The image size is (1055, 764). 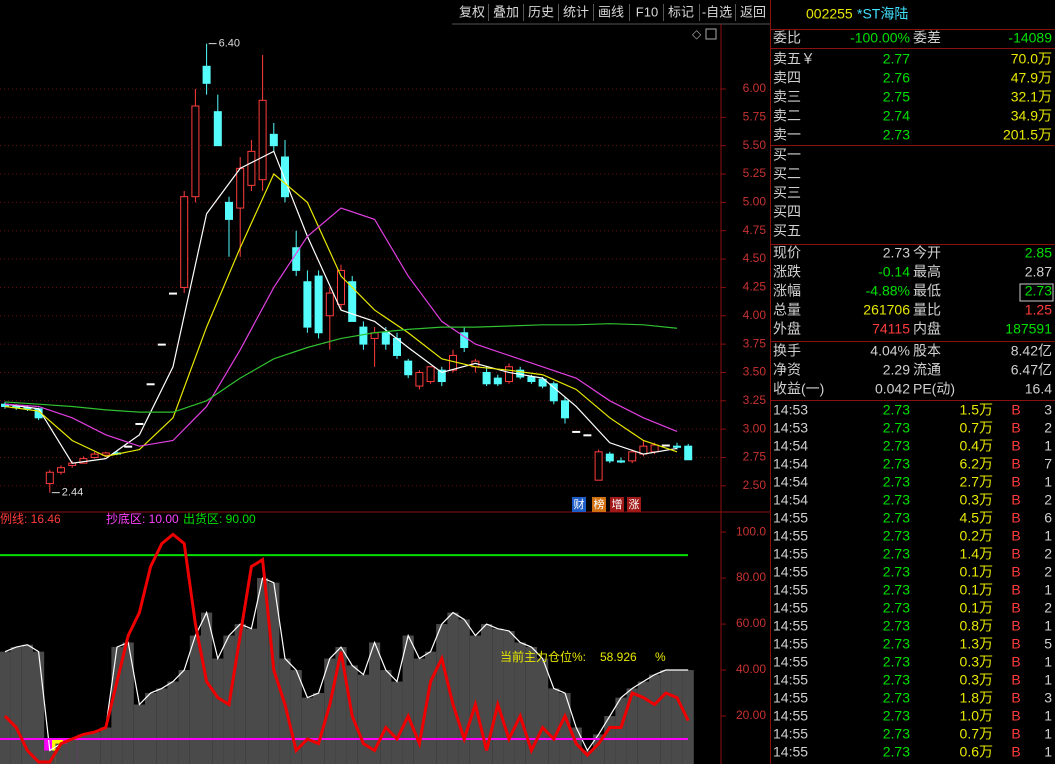 What do you see at coordinates (976, 734) in the screenshot?
I see `trade-volume: 0.7万` at bounding box center [976, 734].